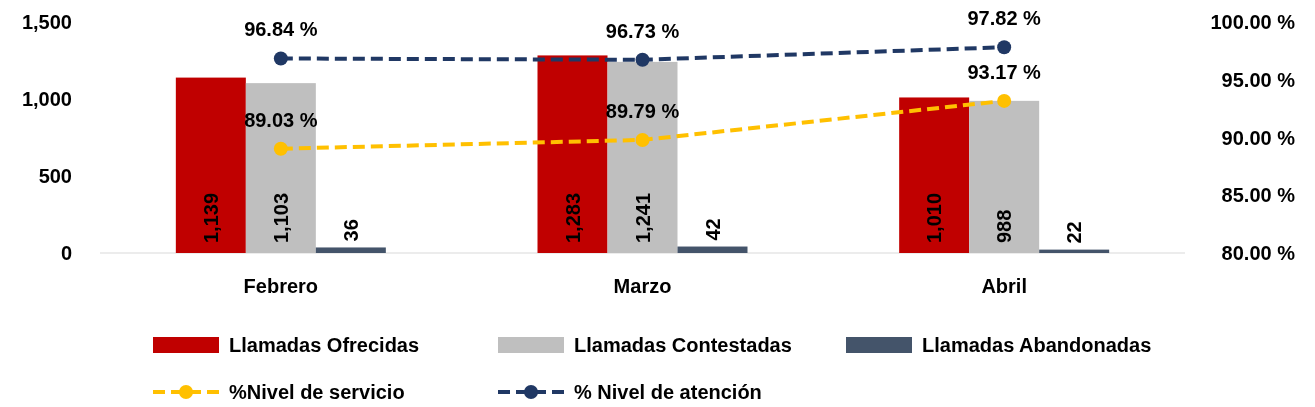  What do you see at coordinates (668, 392) in the screenshot?
I see `legend-label: % Nivel de atención` at bounding box center [668, 392].